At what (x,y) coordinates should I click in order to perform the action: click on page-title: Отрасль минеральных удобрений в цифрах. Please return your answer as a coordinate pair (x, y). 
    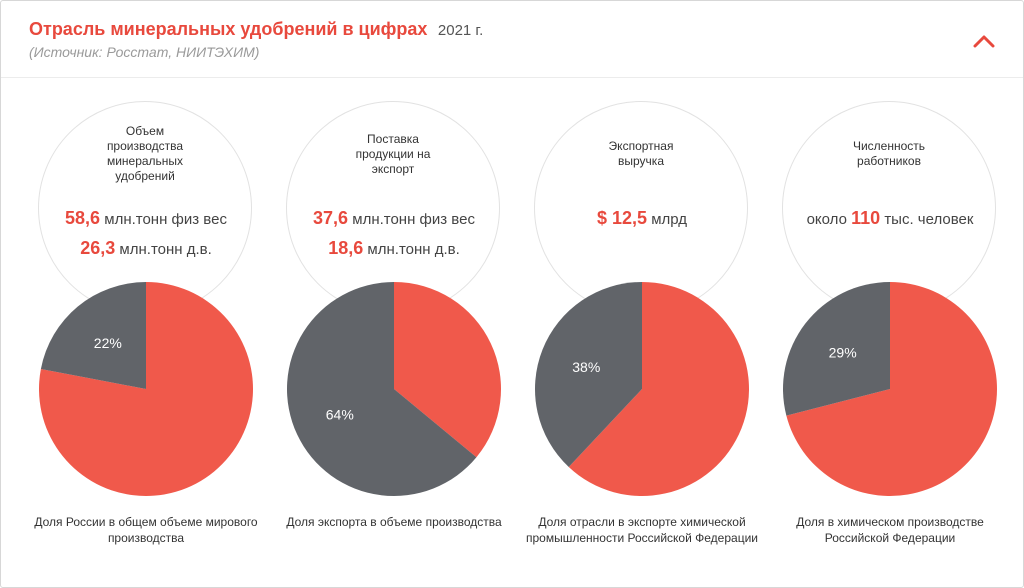
    Looking at the image, I should click on (228, 29).